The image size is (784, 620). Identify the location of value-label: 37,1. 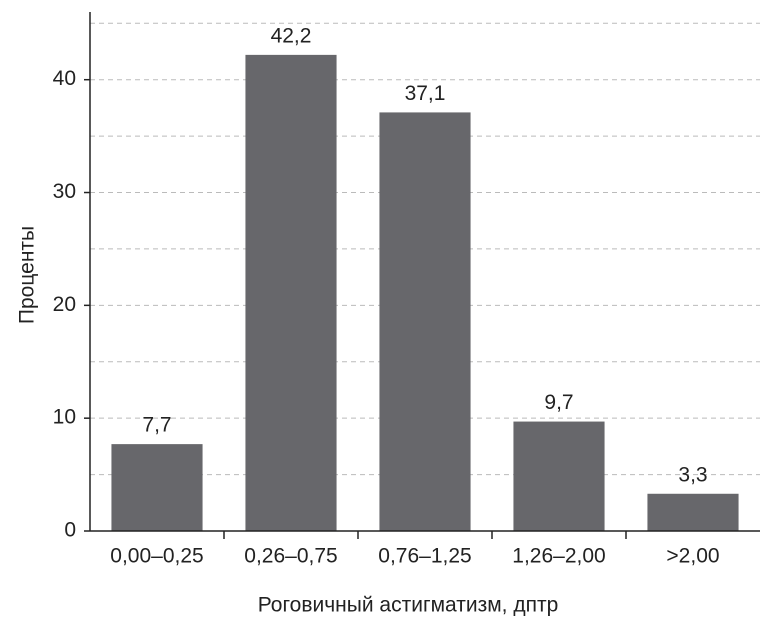
(425, 93).